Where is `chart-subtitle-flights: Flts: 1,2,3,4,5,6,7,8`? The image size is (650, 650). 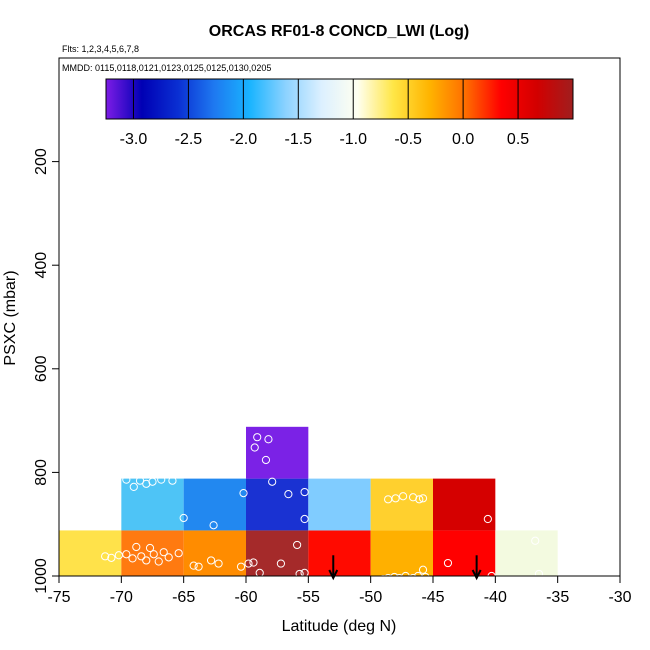 chart-subtitle-flights: Flts: 1,2,3,4,5,6,7,8 is located at coordinates (100, 49).